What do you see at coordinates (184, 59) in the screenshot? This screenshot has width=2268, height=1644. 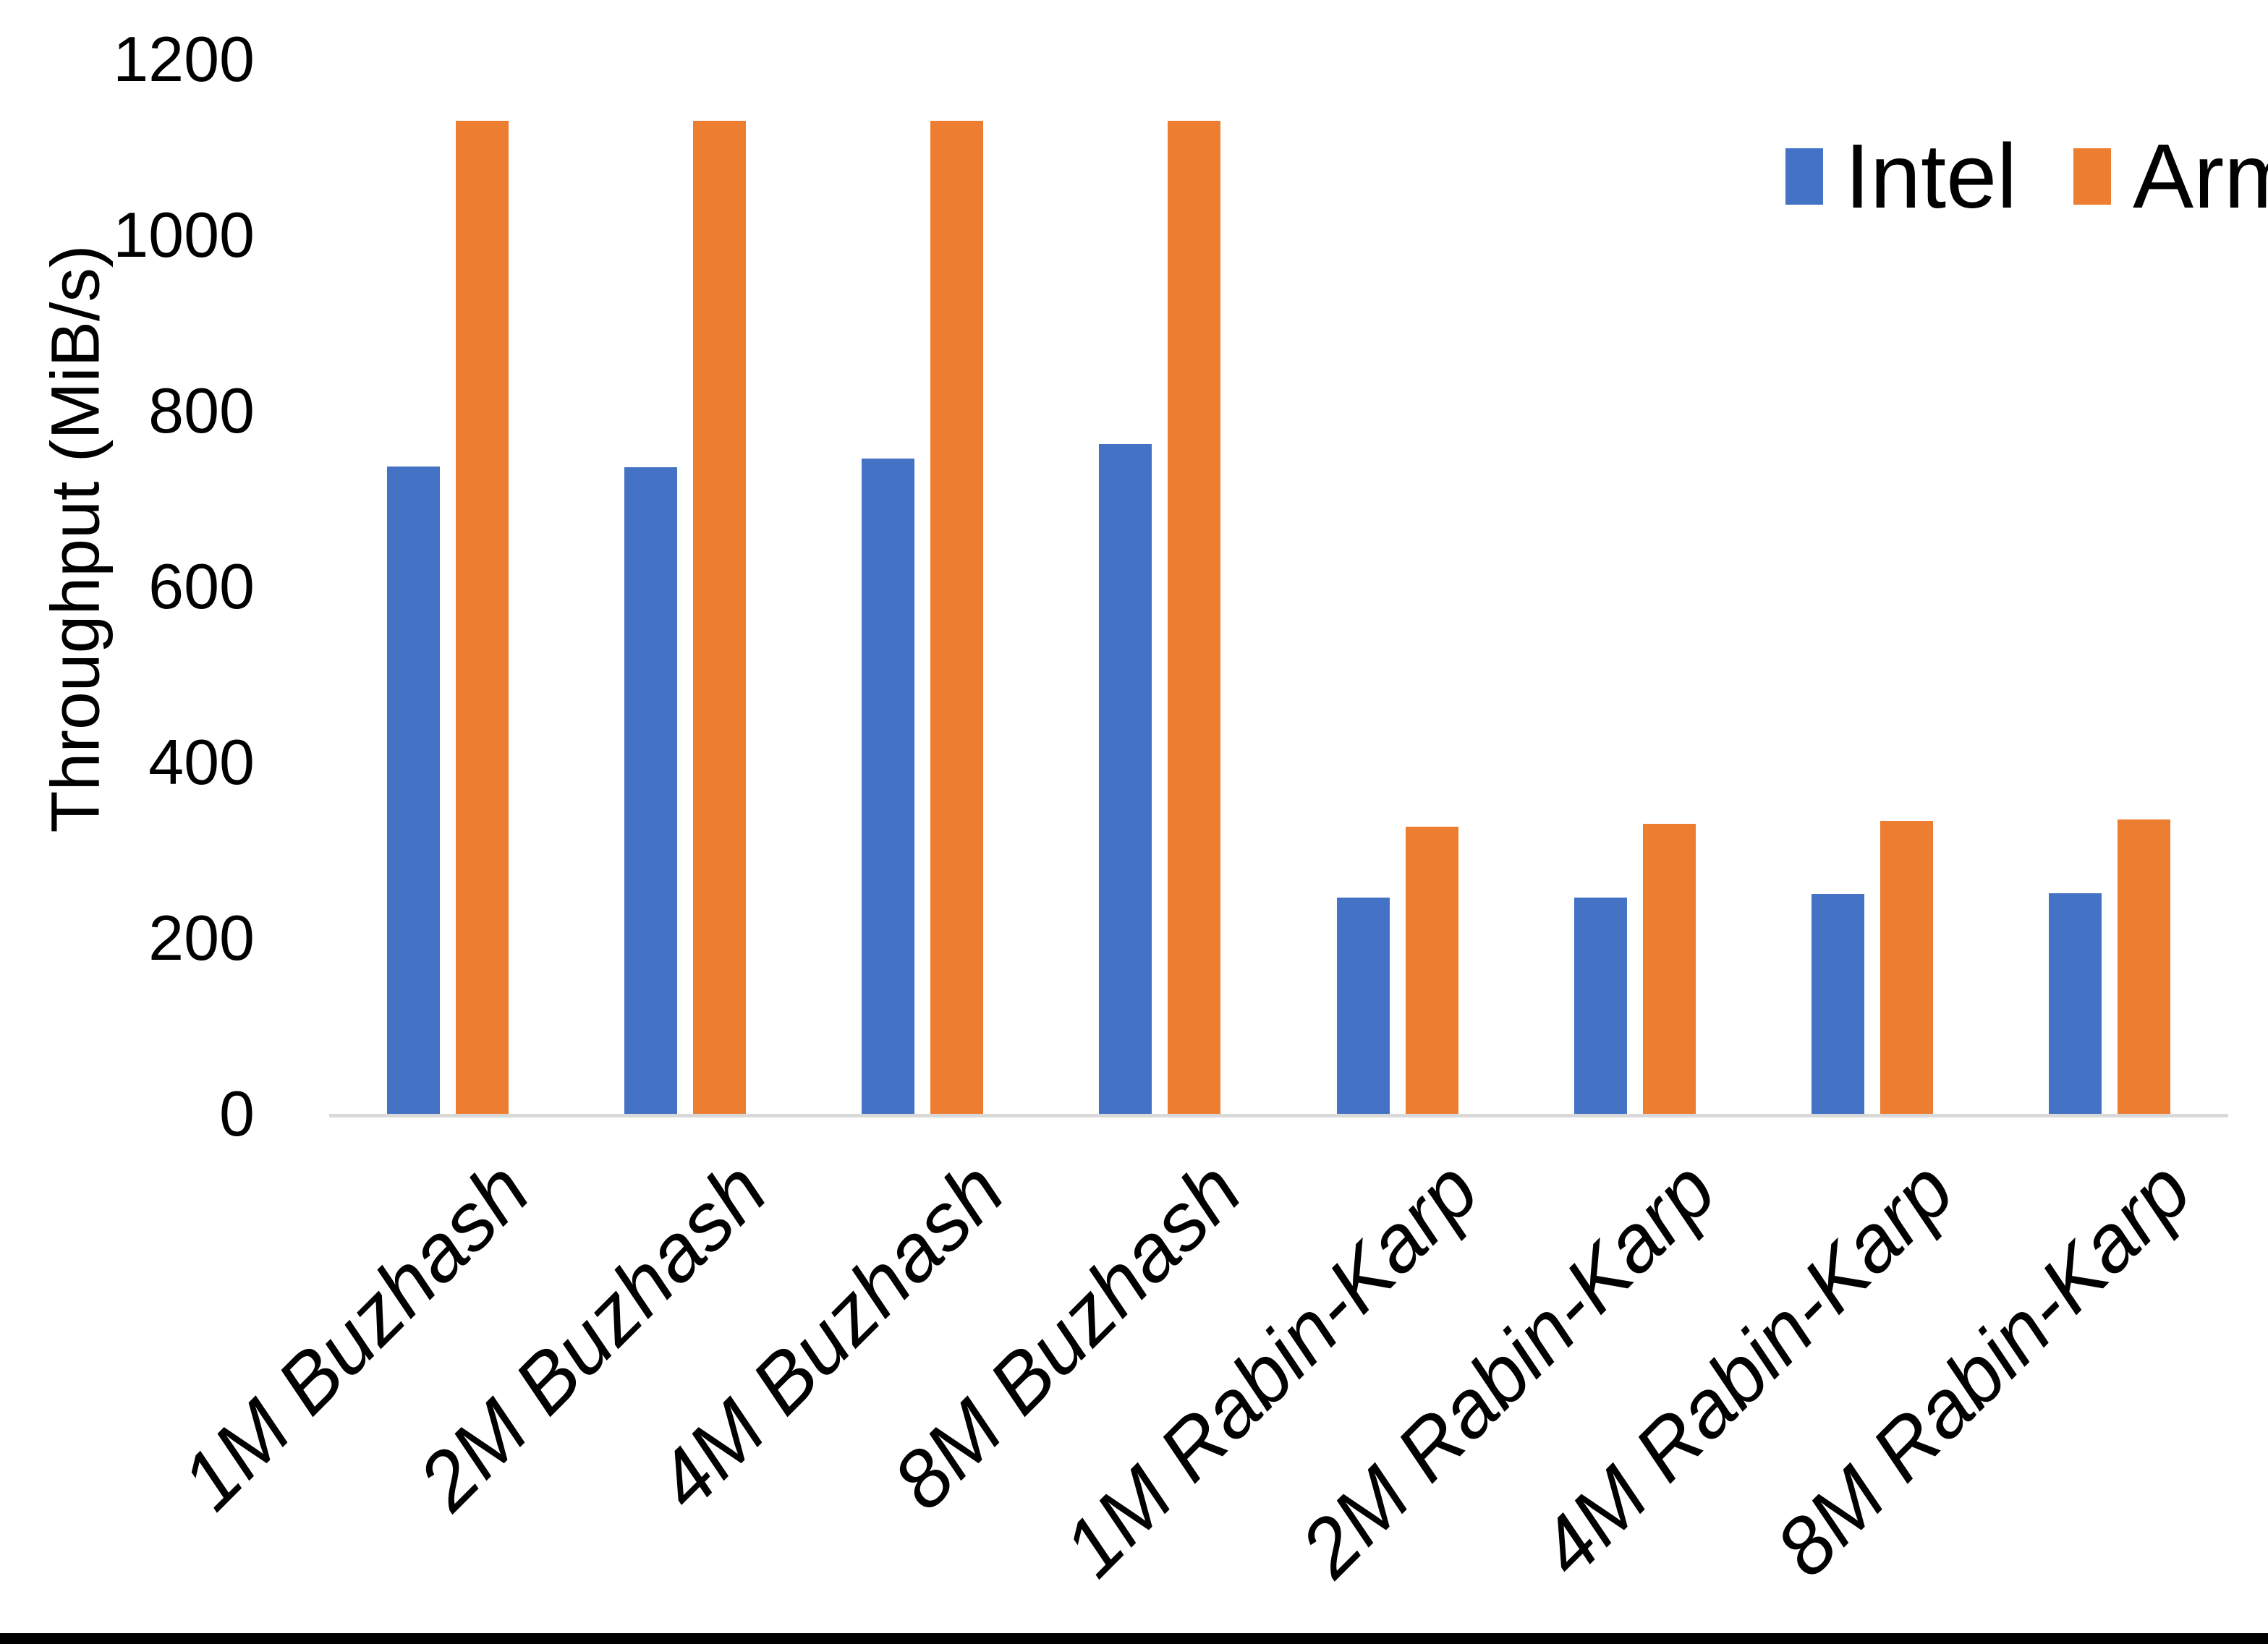 I see `y-tick-label-1200: 1200` at bounding box center [184, 59].